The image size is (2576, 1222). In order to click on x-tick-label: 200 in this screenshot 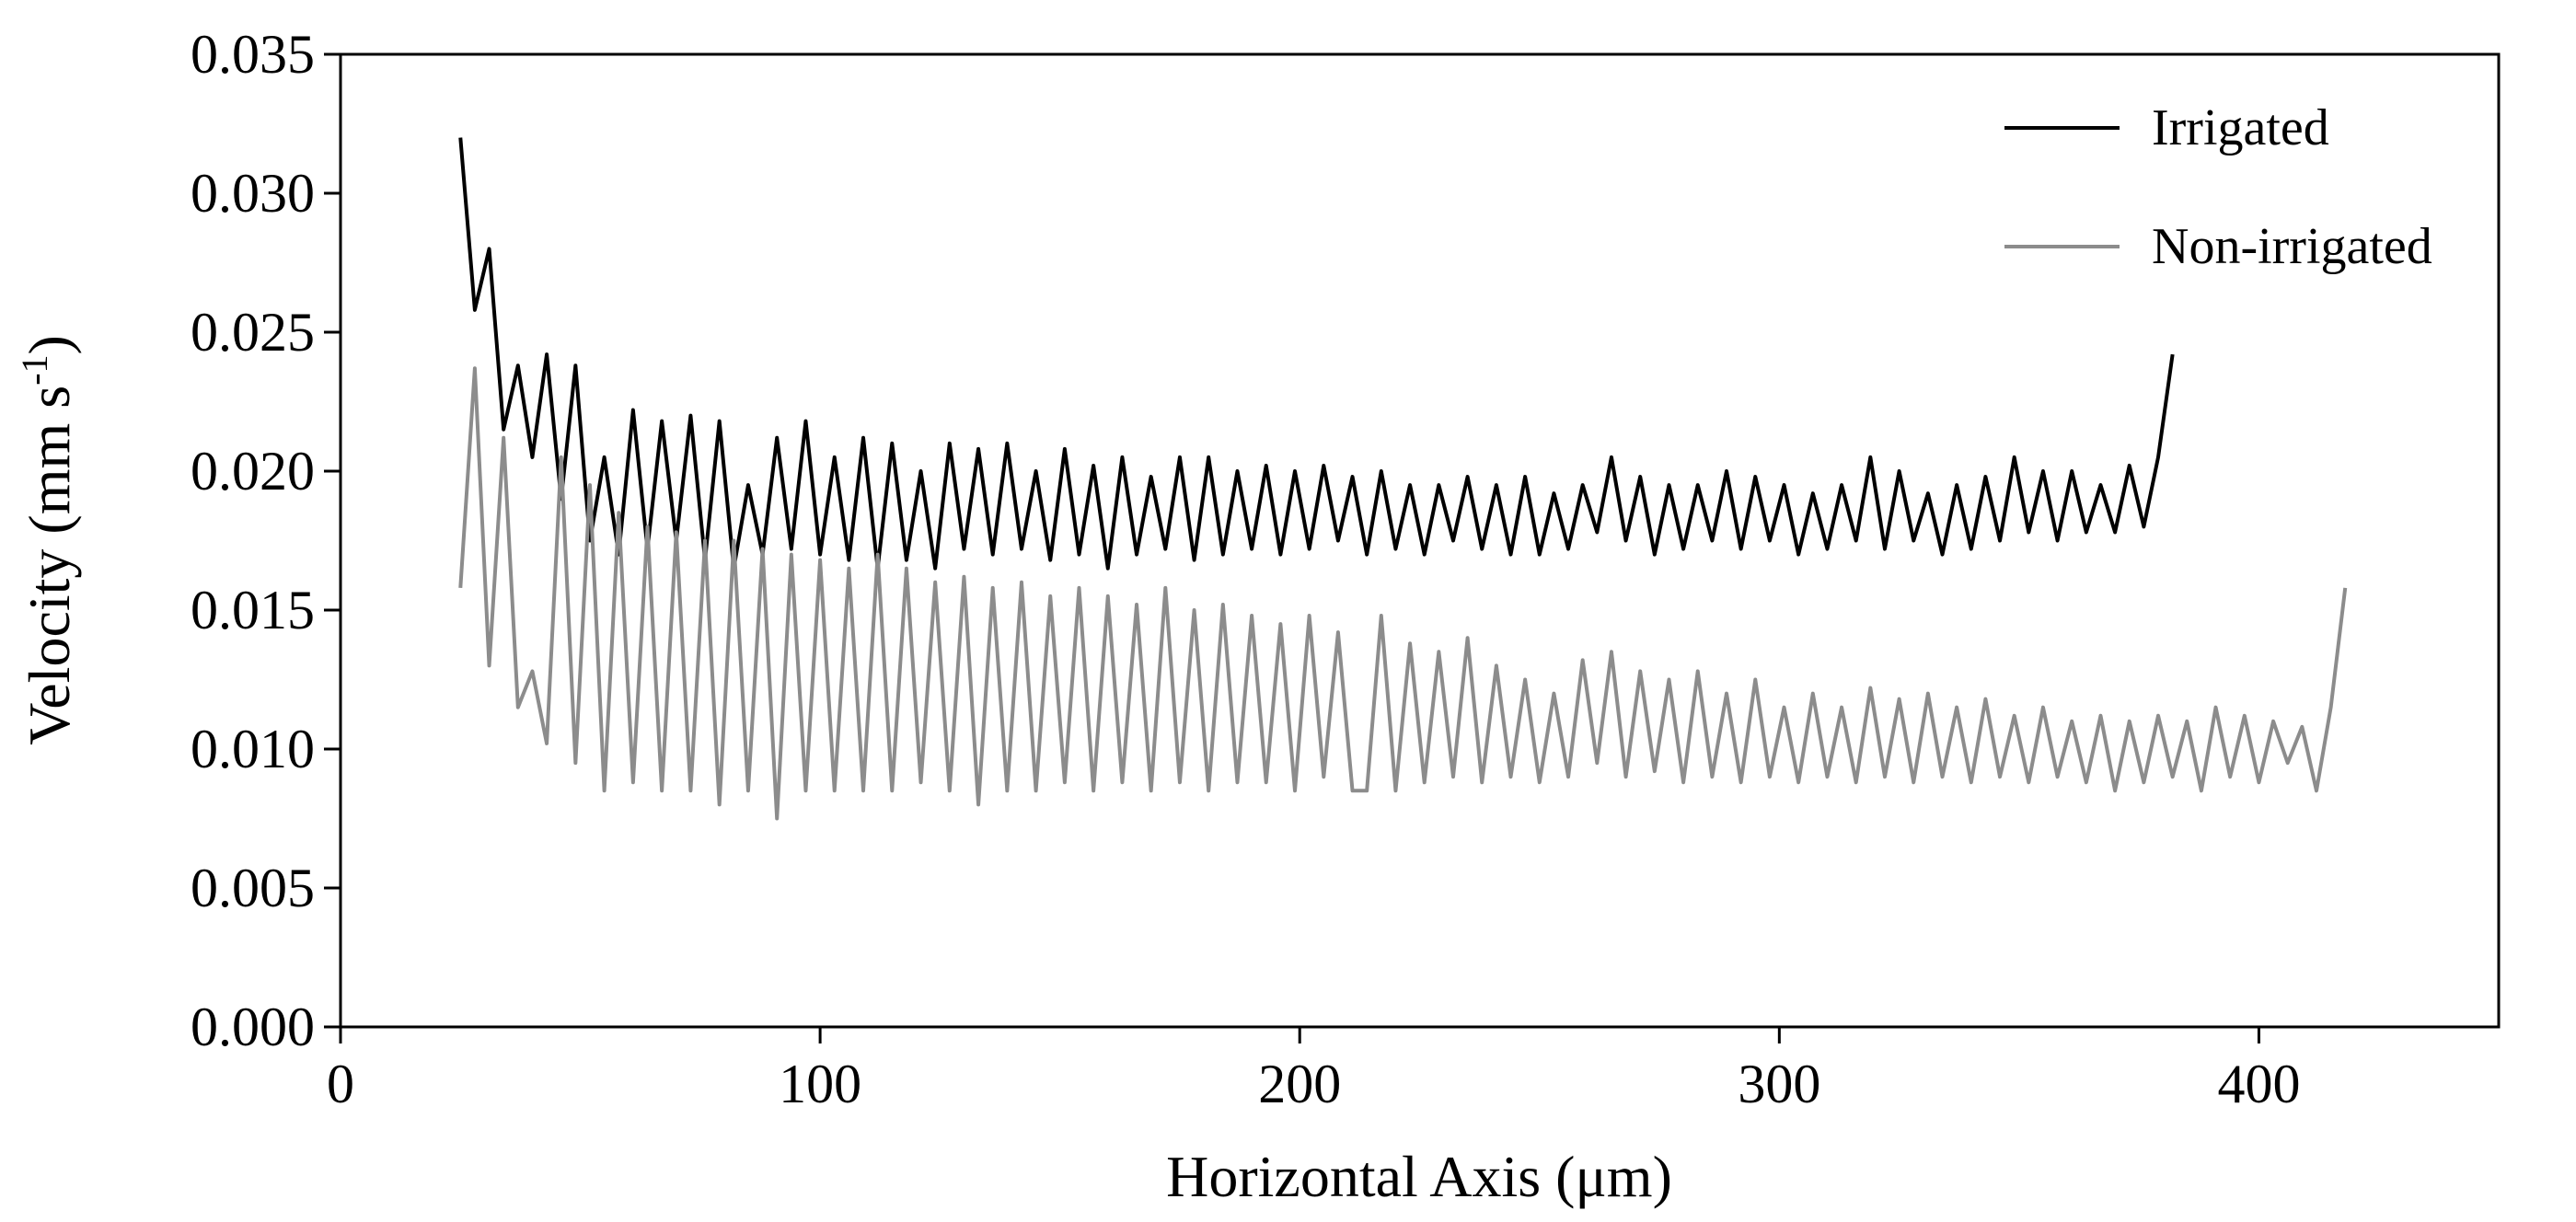, I will do `click(1299, 1084)`.